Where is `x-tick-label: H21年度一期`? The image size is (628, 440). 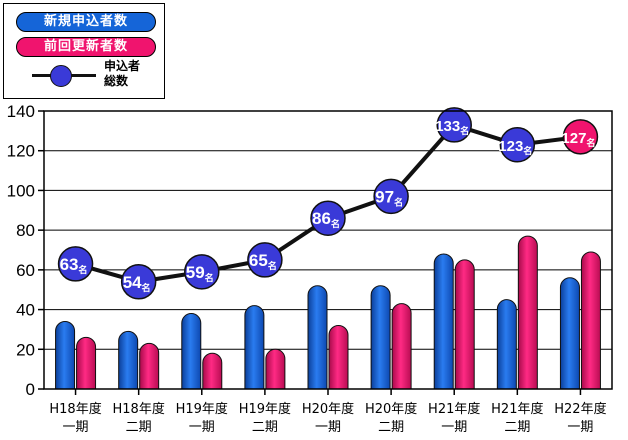 x-tick-label: H21年度一期 is located at coordinates (454, 418).